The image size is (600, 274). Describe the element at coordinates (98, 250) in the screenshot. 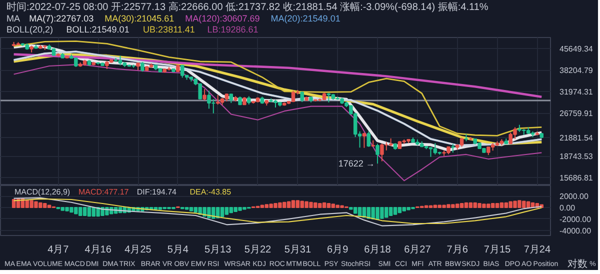

I see `x-tick-label: 4月16` at that location.